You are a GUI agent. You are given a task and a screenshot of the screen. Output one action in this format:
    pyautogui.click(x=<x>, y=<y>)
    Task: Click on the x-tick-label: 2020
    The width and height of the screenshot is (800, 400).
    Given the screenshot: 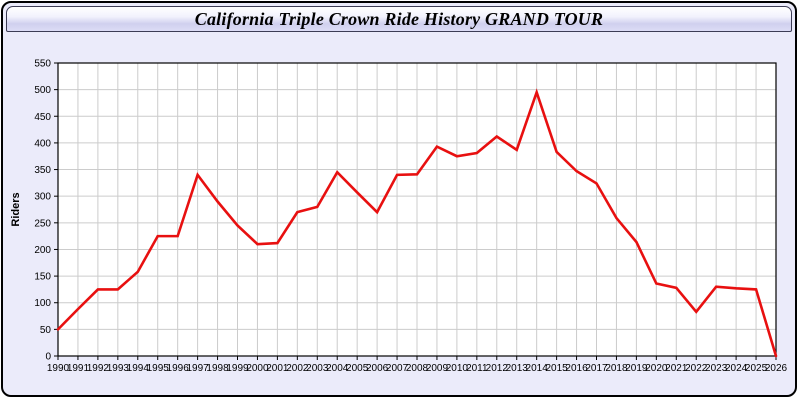 What is the action you would take?
    pyautogui.click(x=656, y=368)
    